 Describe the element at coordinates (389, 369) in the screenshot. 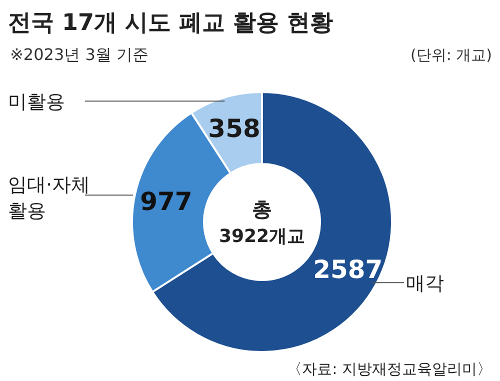

I see `text: 〈자료: 지방재정교육알리미〉` at that location.